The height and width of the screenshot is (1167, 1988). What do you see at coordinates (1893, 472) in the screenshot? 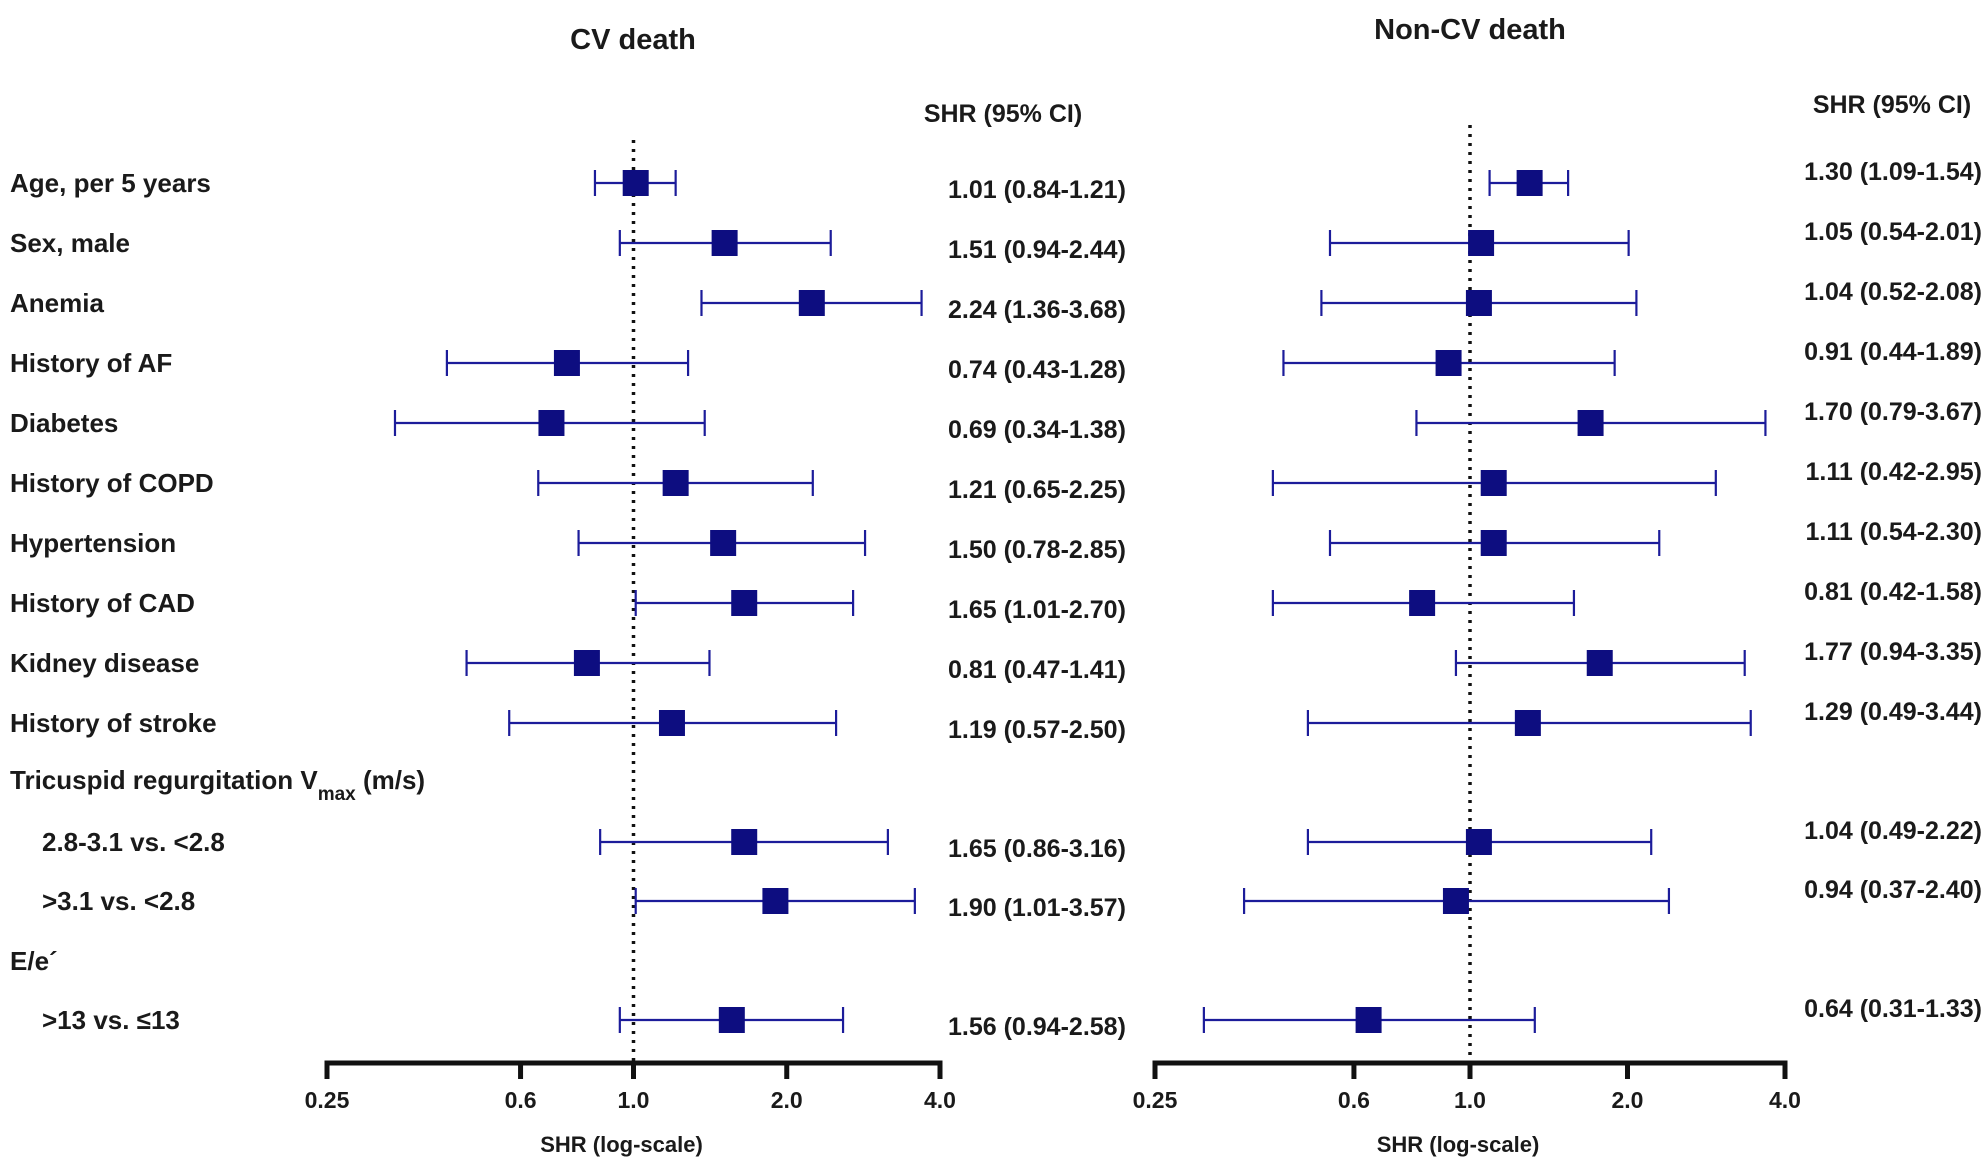
I see `shr-ci-value: 1.11 (0.42-2.95)` at bounding box center [1893, 472].